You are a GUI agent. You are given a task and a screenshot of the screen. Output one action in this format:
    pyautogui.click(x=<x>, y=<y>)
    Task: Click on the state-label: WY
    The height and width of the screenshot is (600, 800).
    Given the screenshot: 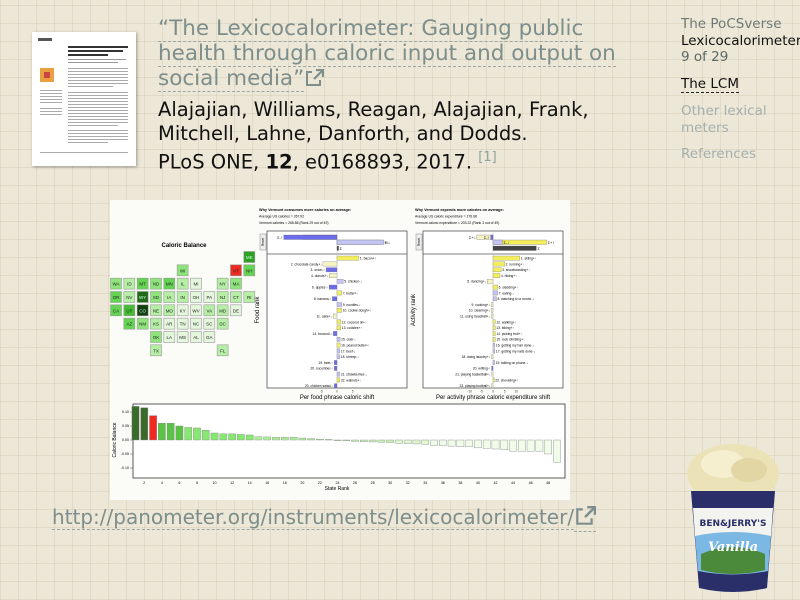 What is the action you would take?
    pyautogui.click(x=142, y=297)
    